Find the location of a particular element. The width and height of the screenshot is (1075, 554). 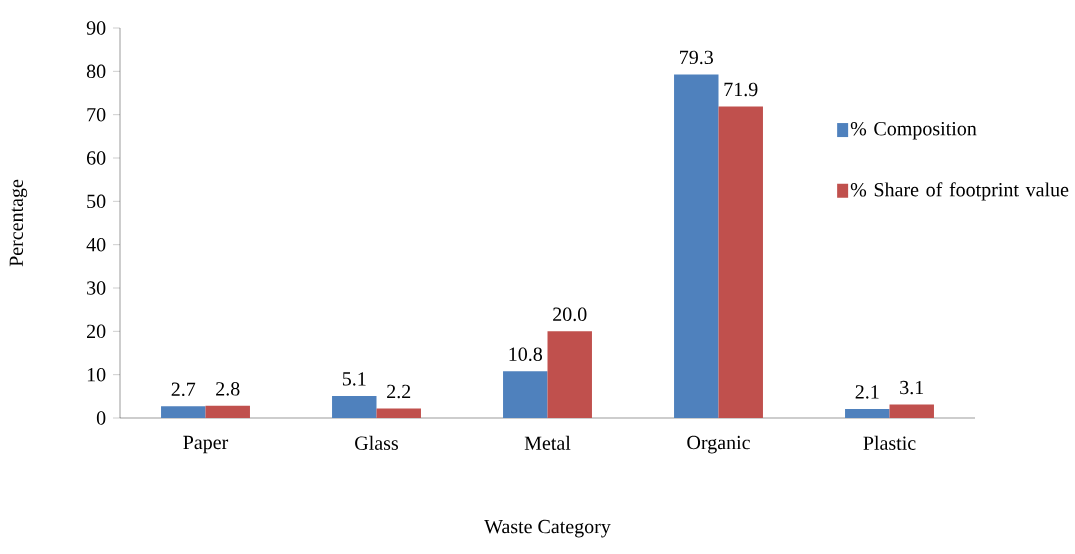

data-label: 71.9 is located at coordinates (741, 89).